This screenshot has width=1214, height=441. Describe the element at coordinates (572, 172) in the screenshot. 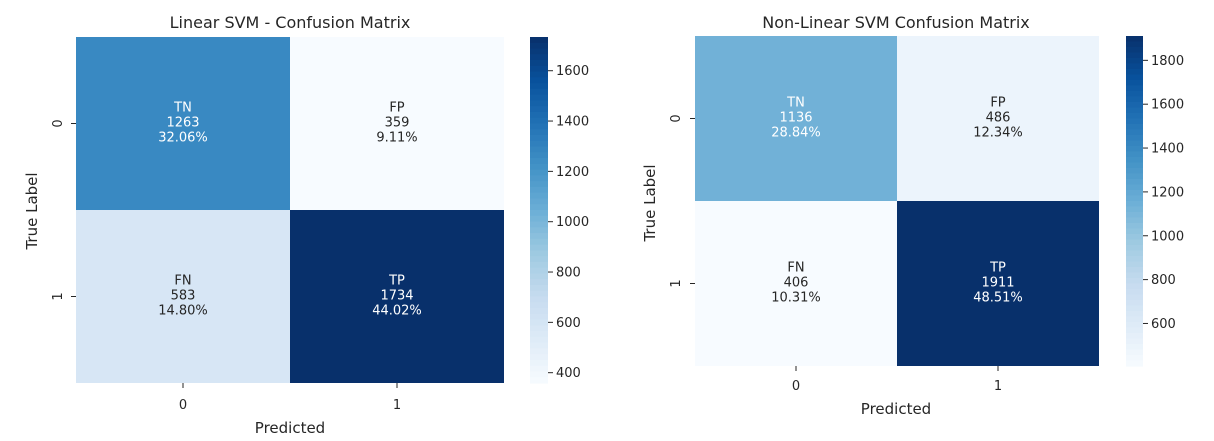

I see `colorbar-tick-label: 1200` at that location.